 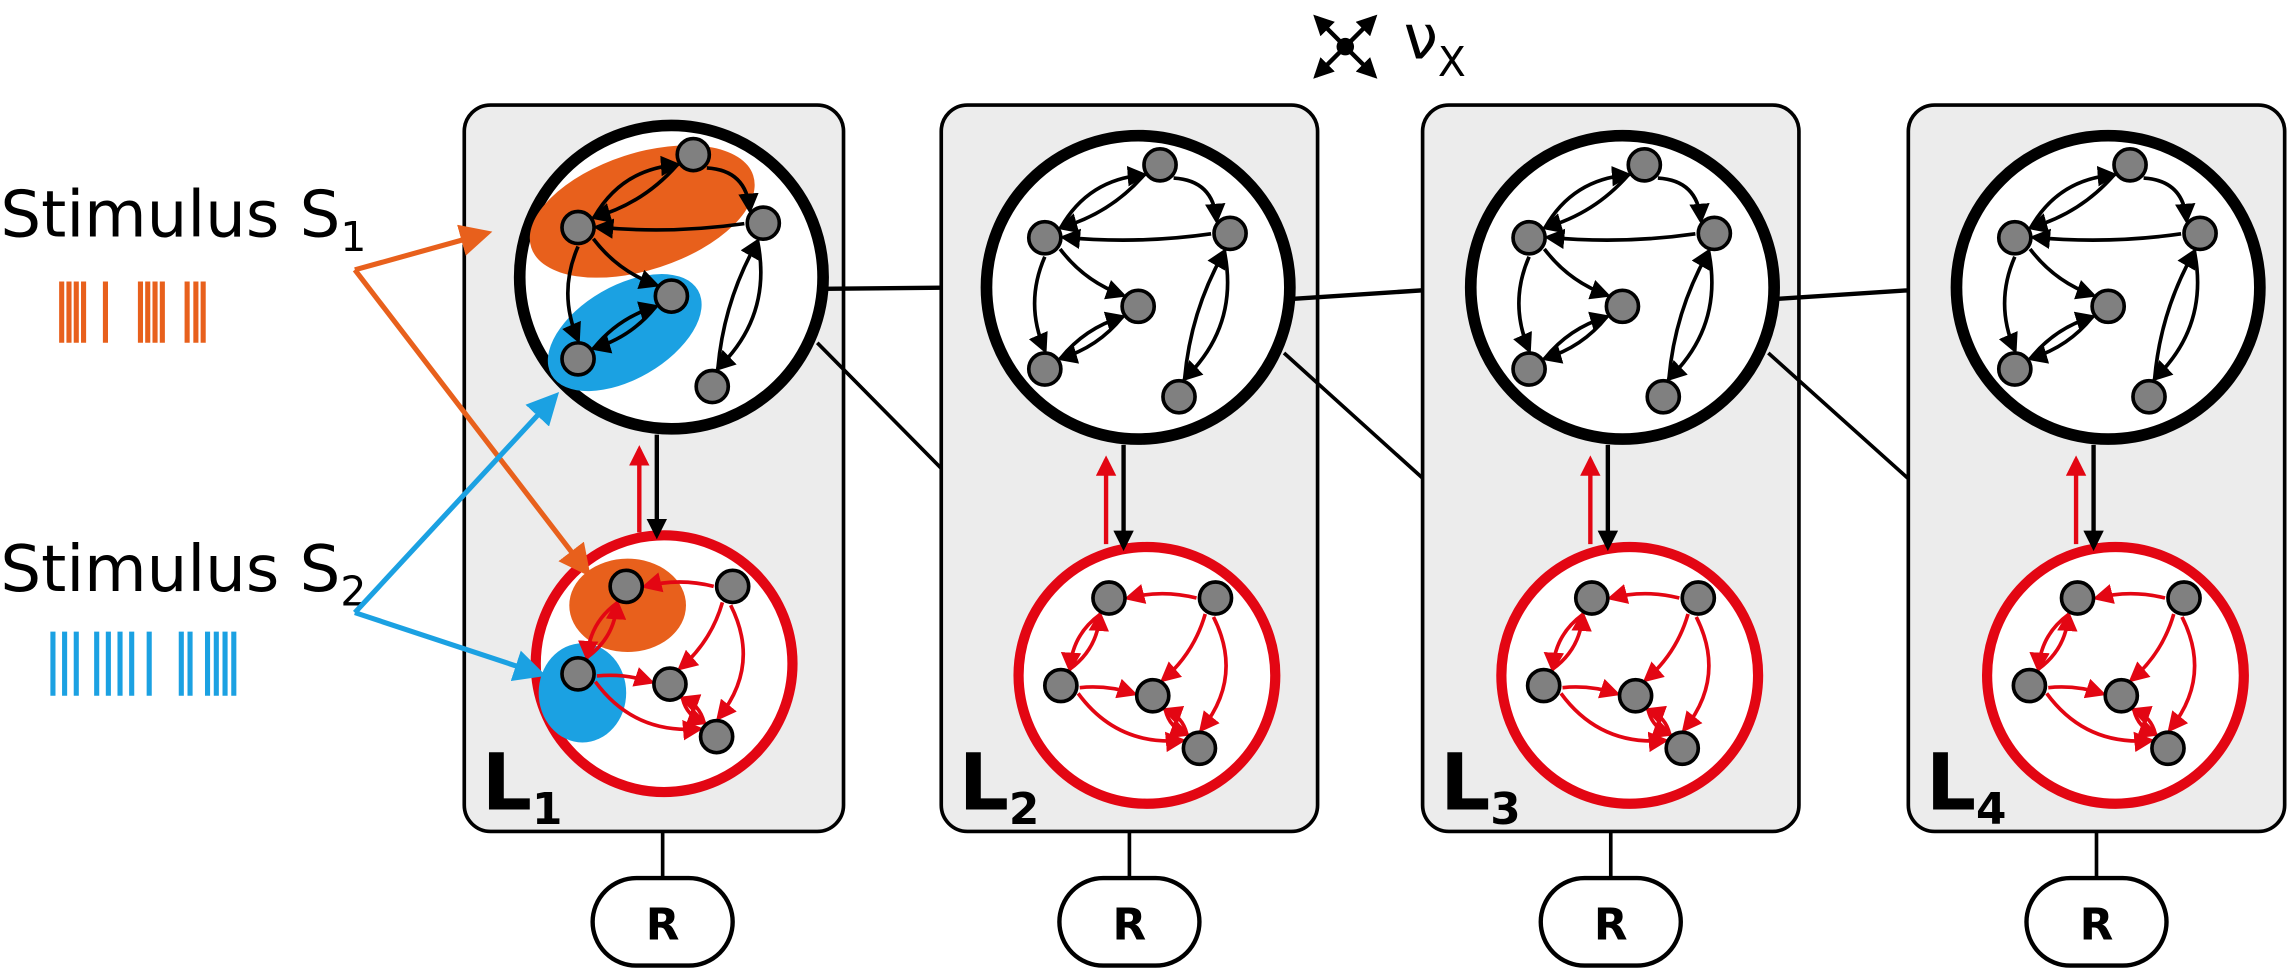 What do you see at coordinates (1480, 786) in the screenshot?
I see `layer-label: L3` at bounding box center [1480, 786].